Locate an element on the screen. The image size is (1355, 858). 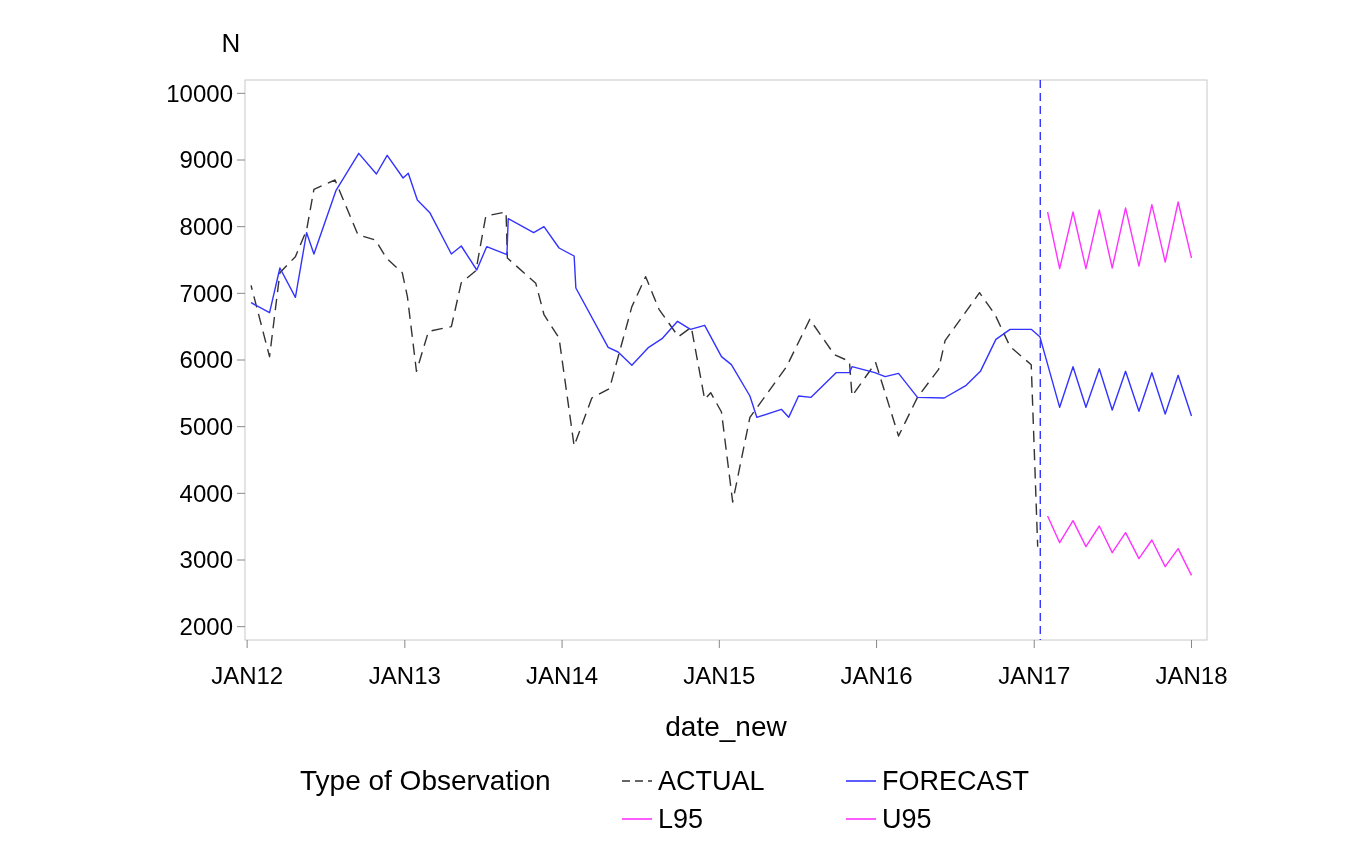
y-axis-title: N is located at coordinates (231, 43).